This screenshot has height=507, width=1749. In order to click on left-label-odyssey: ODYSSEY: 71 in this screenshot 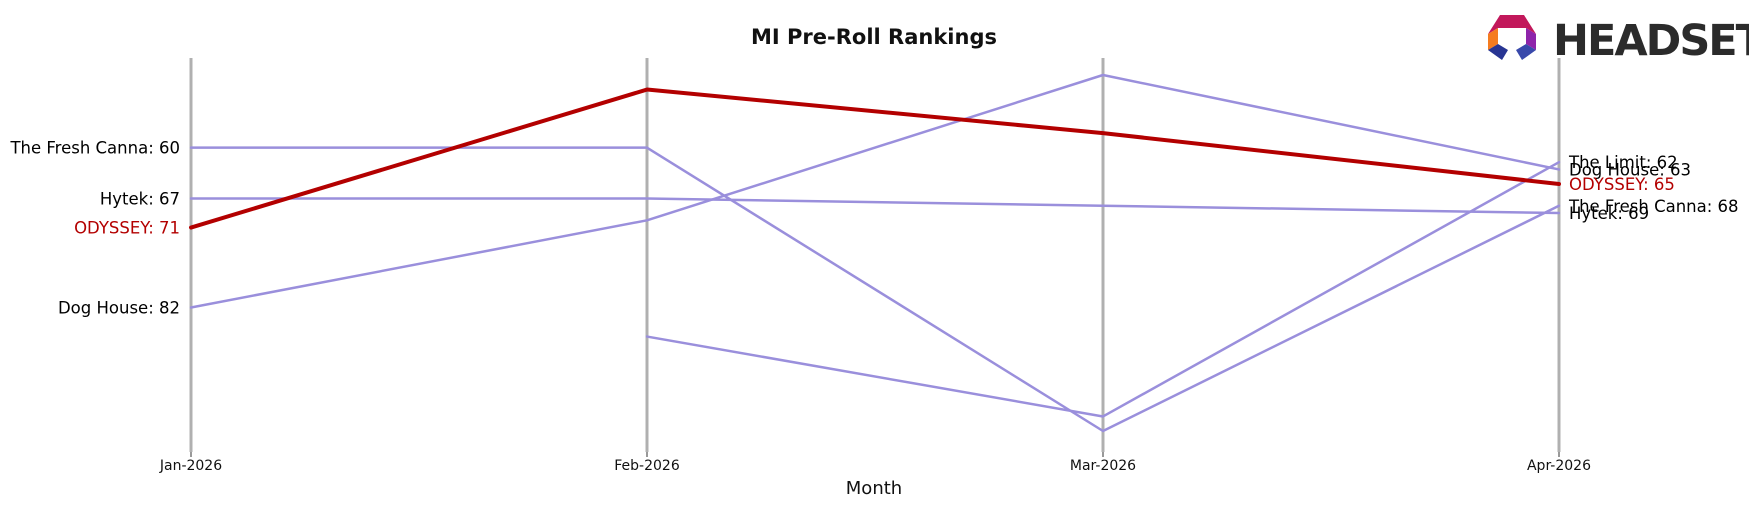, I will do `click(127, 228)`.